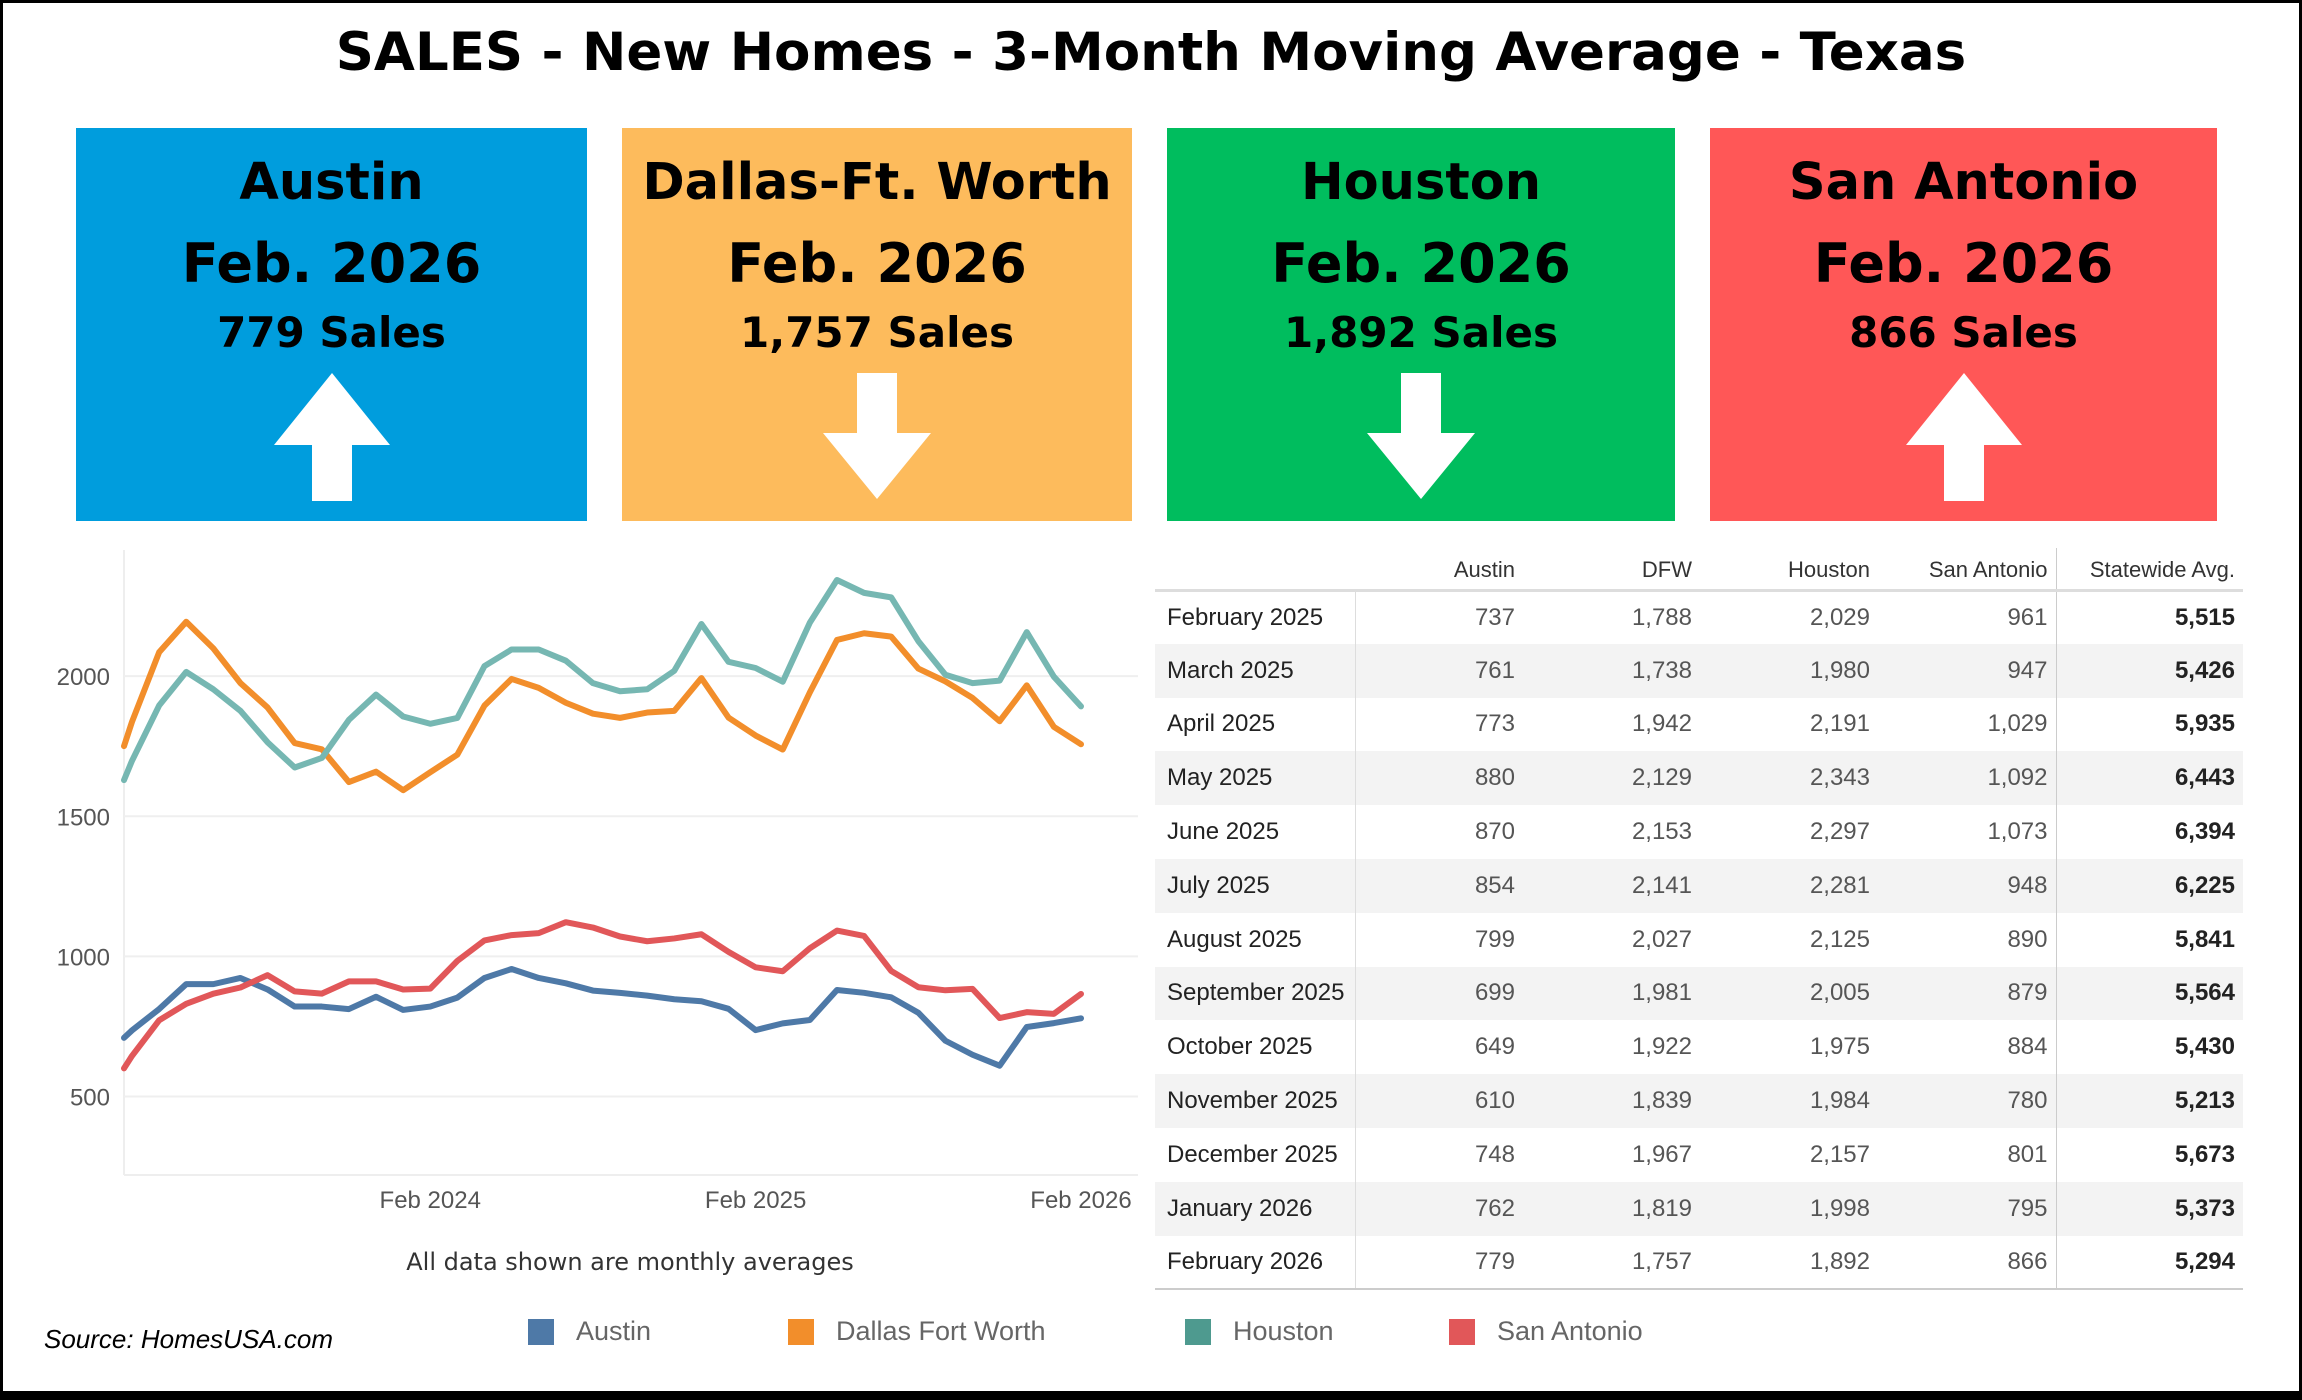 The image size is (2302, 1400). What do you see at coordinates (1839, 832) in the screenshot?
I see `cell-value: 2,297` at bounding box center [1839, 832].